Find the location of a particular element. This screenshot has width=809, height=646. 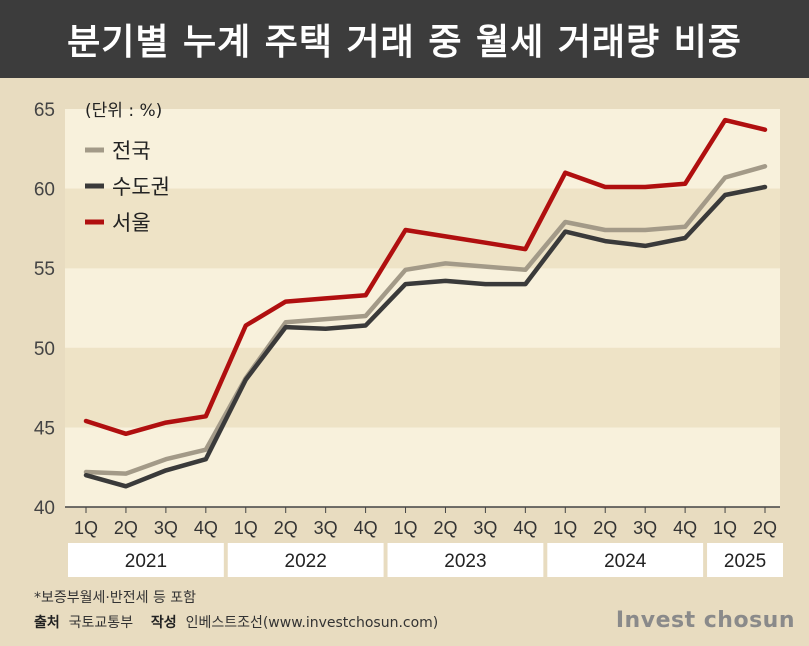

y-tick-label: 45 is located at coordinates (44, 428).